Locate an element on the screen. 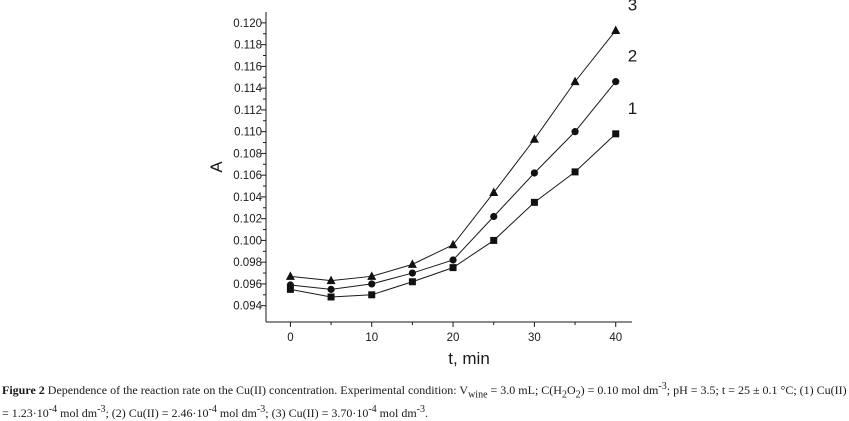 The width and height of the screenshot is (849, 421). caption-text: O is located at coordinates (571, 390).